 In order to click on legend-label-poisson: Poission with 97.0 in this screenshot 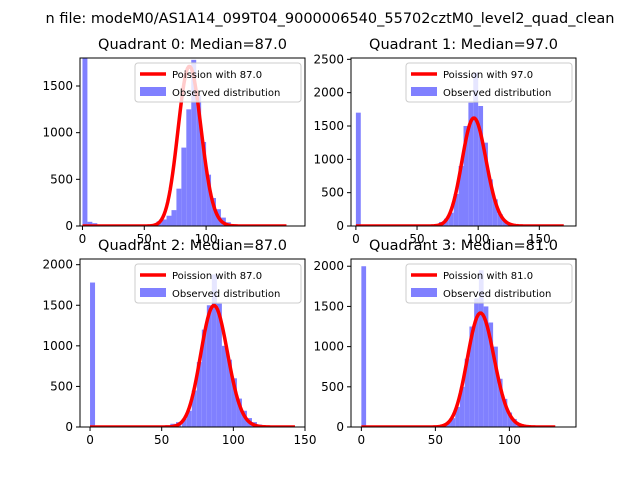, I will do `click(488, 75)`.